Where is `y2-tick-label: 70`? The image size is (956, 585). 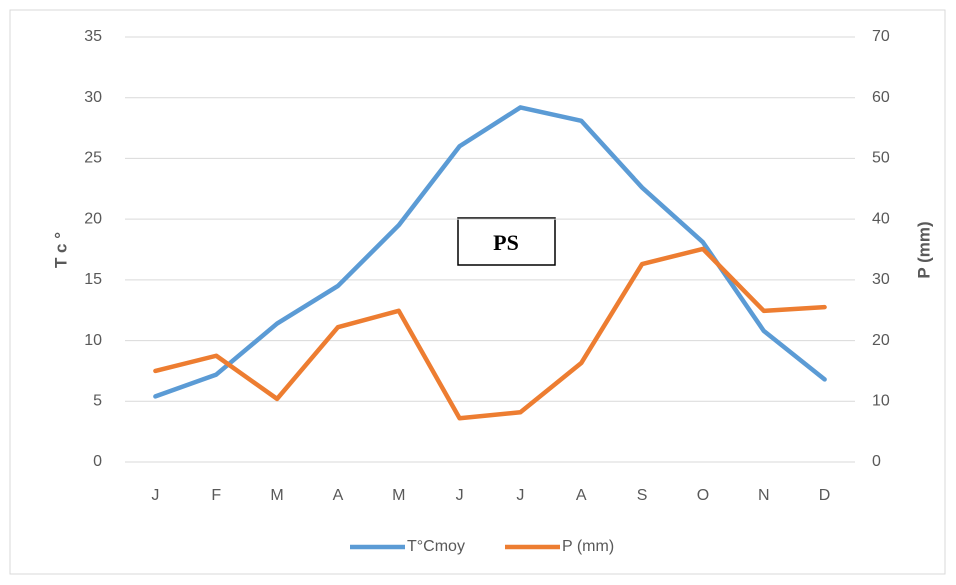 y2-tick-label: 70 is located at coordinates (881, 36).